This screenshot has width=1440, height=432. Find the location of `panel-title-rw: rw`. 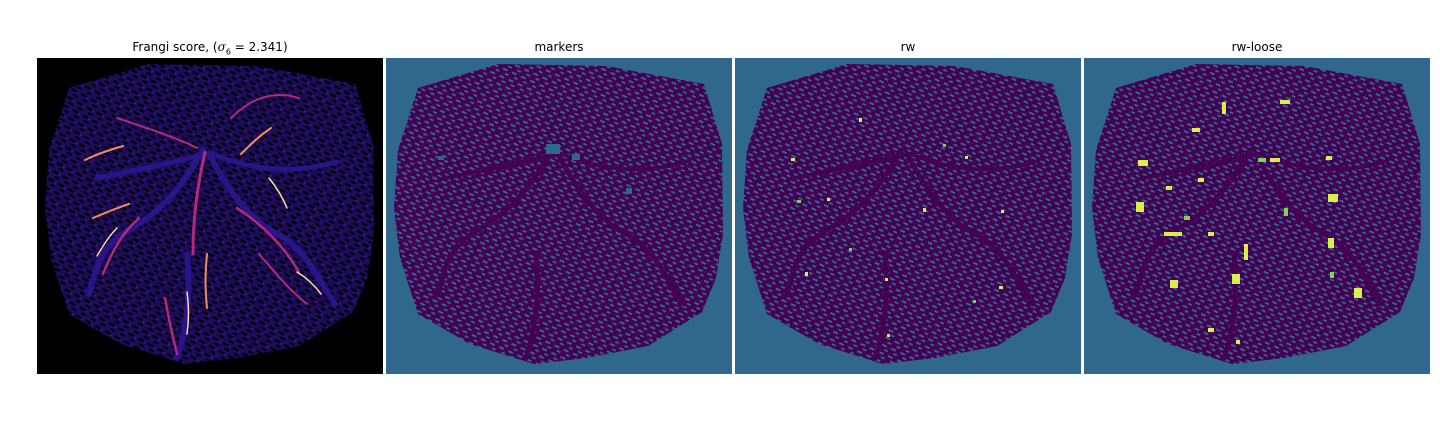

panel-title-rw: rw is located at coordinates (908, 47).